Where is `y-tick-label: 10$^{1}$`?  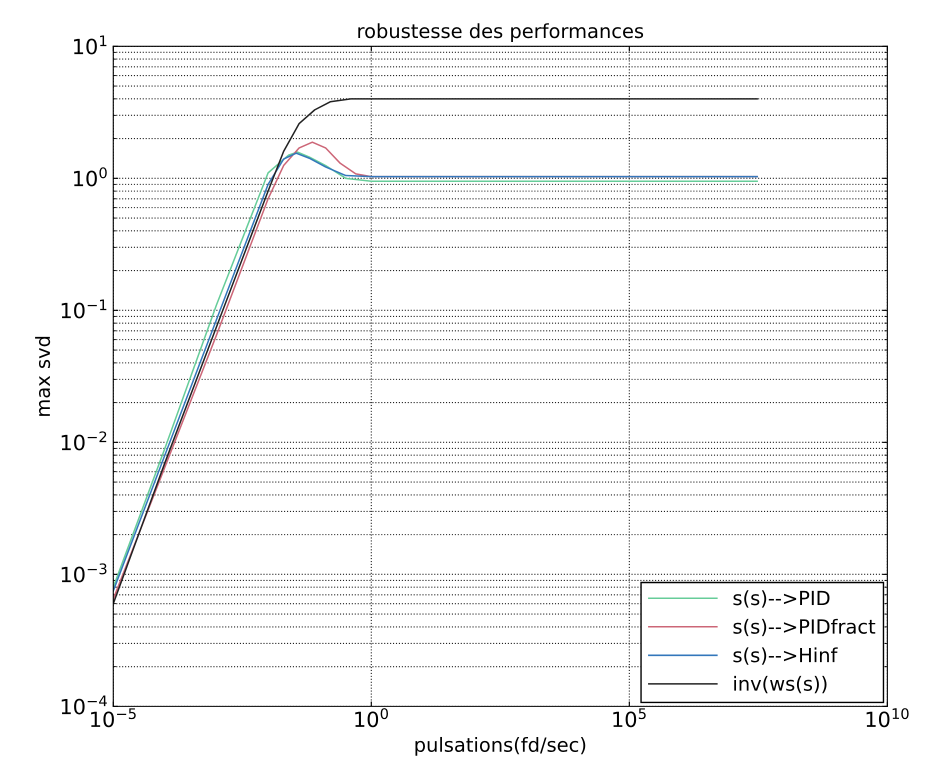
y-tick-label: 10$^{1}$ is located at coordinates (90, 44).